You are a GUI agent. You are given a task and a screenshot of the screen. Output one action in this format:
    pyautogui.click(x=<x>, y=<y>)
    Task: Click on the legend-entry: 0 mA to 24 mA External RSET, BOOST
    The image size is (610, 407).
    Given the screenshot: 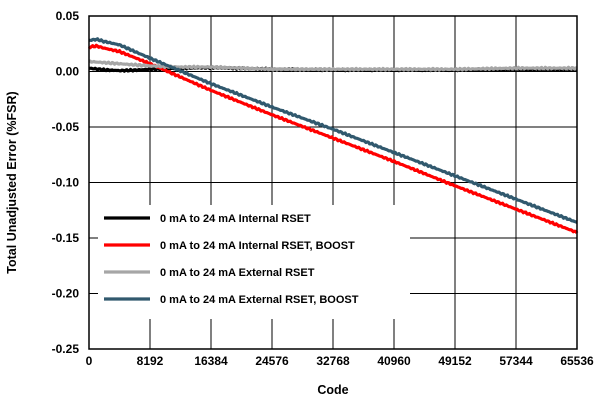 What is the action you would take?
    pyautogui.click(x=259, y=300)
    